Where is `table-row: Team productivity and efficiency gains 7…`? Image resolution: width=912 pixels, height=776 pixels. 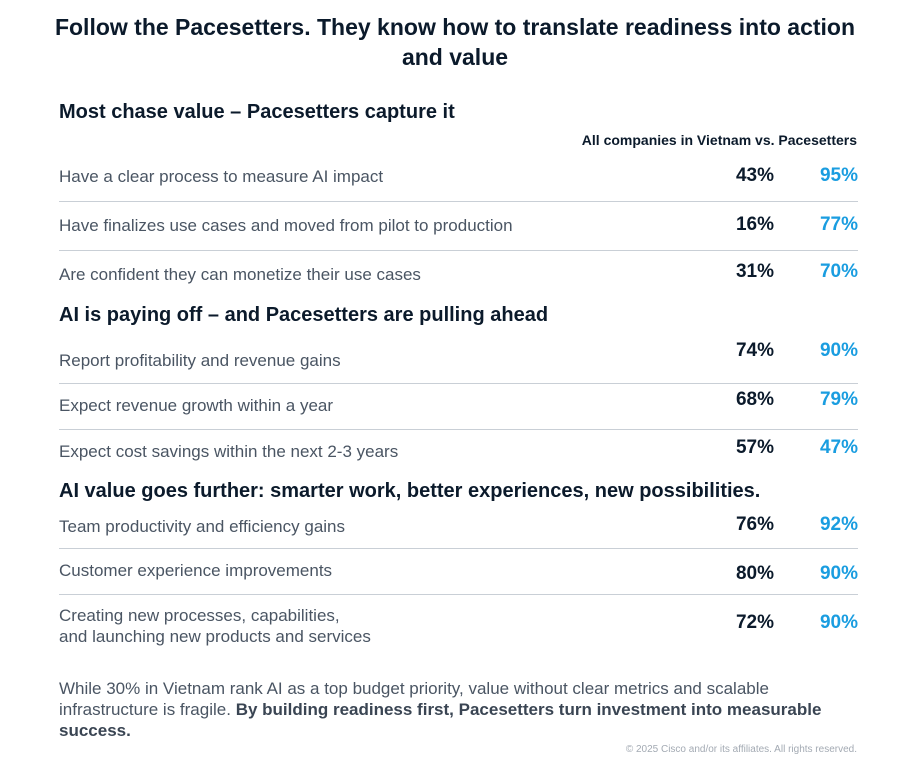 table-row: Team productivity and efficiency gains 7… is located at coordinates (458, 524).